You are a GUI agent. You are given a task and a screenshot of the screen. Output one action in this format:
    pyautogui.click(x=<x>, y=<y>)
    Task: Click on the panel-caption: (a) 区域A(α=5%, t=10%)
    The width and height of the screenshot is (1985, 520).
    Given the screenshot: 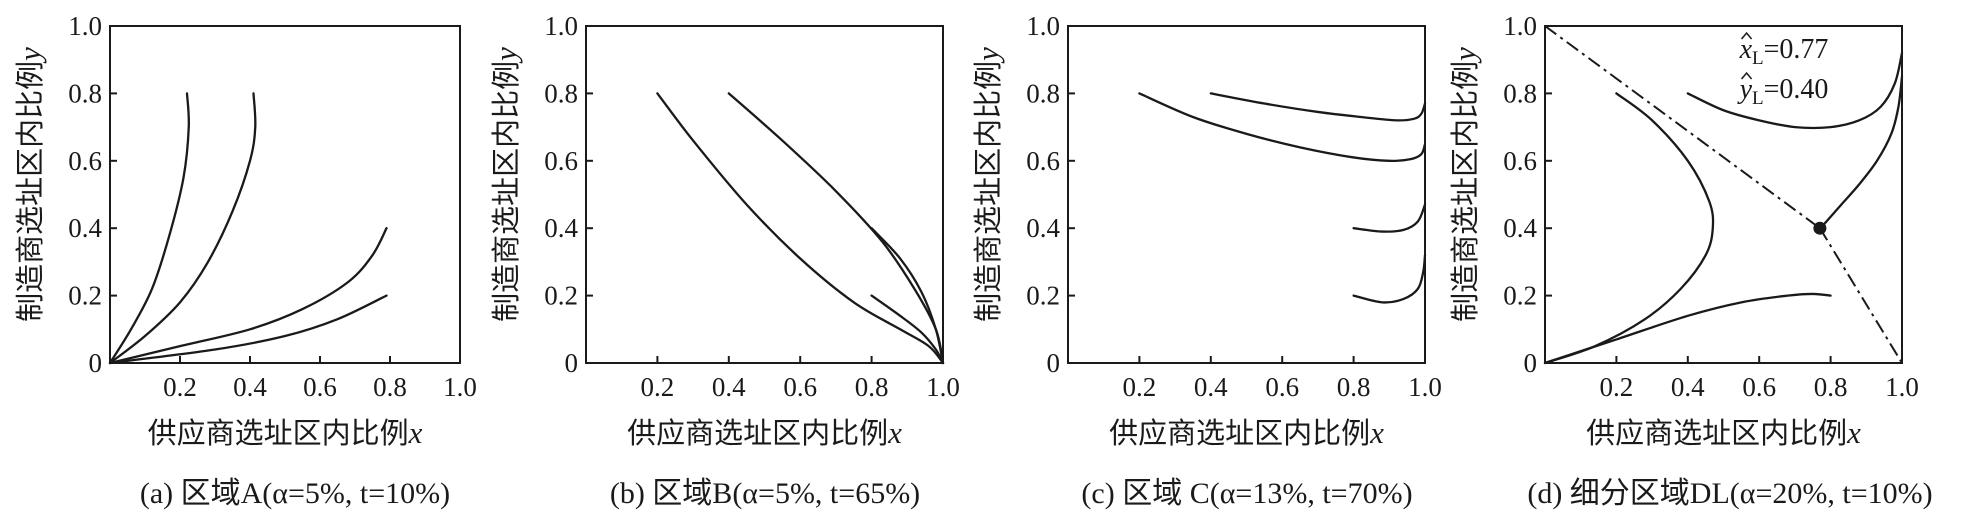 What is the action you would take?
    pyautogui.click(x=295, y=493)
    